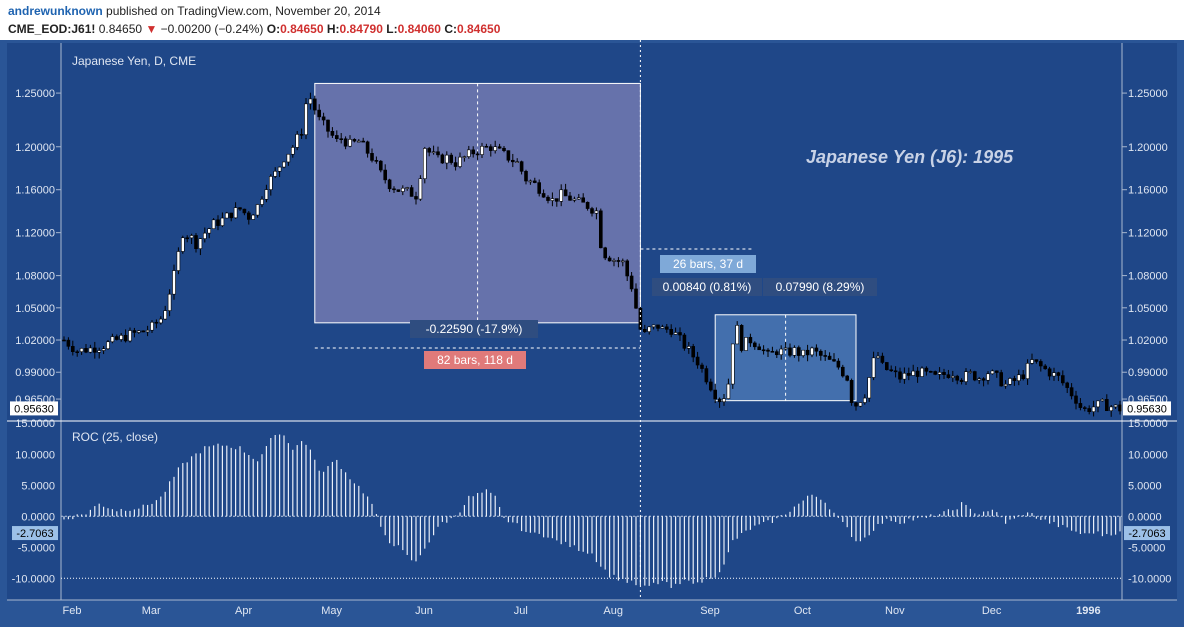 The image size is (1184, 627). Describe the element at coordinates (710, 611) in the screenshot. I see `time-tick-label: Sep` at that location.